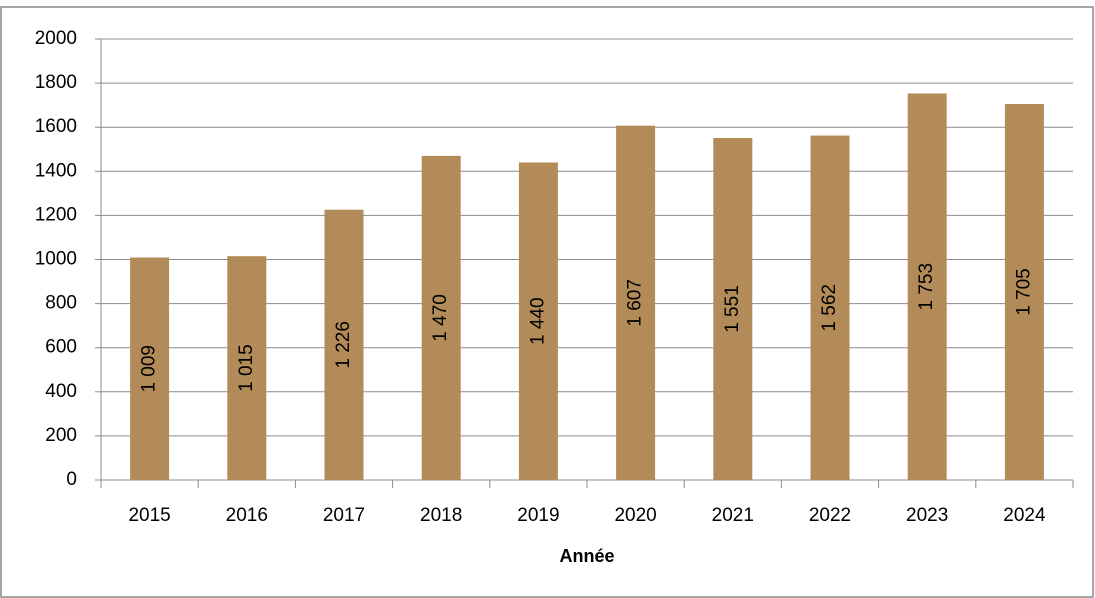  Describe the element at coordinates (830, 515) in the screenshot. I see `x-tick-label: 2022` at that location.